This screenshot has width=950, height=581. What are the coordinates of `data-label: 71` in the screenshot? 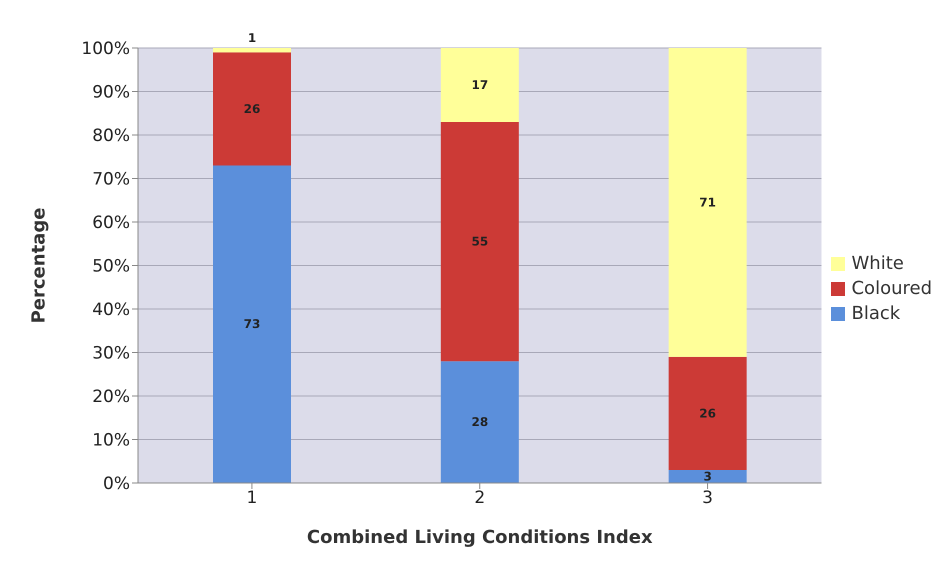 It's located at (707, 202).